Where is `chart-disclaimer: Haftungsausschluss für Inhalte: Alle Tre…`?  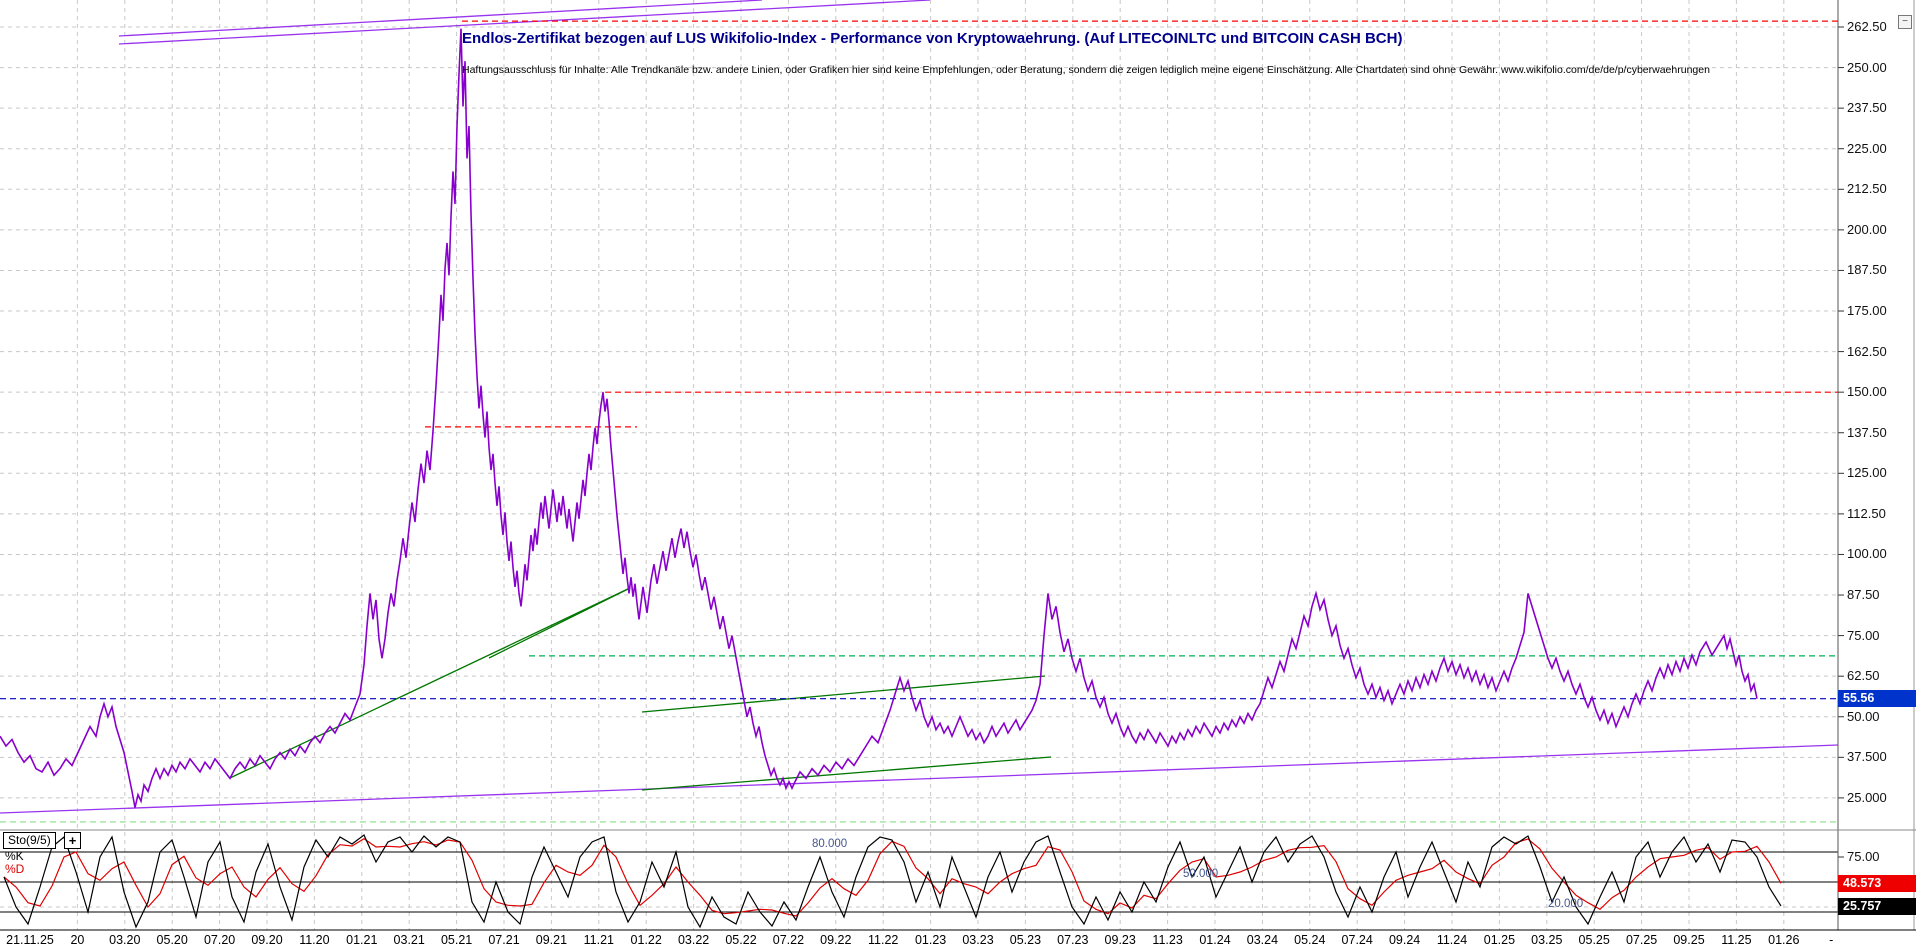 chart-disclaimer: Haftungsausschluss für Inhalte: Alle Tre… is located at coordinates (1086, 70).